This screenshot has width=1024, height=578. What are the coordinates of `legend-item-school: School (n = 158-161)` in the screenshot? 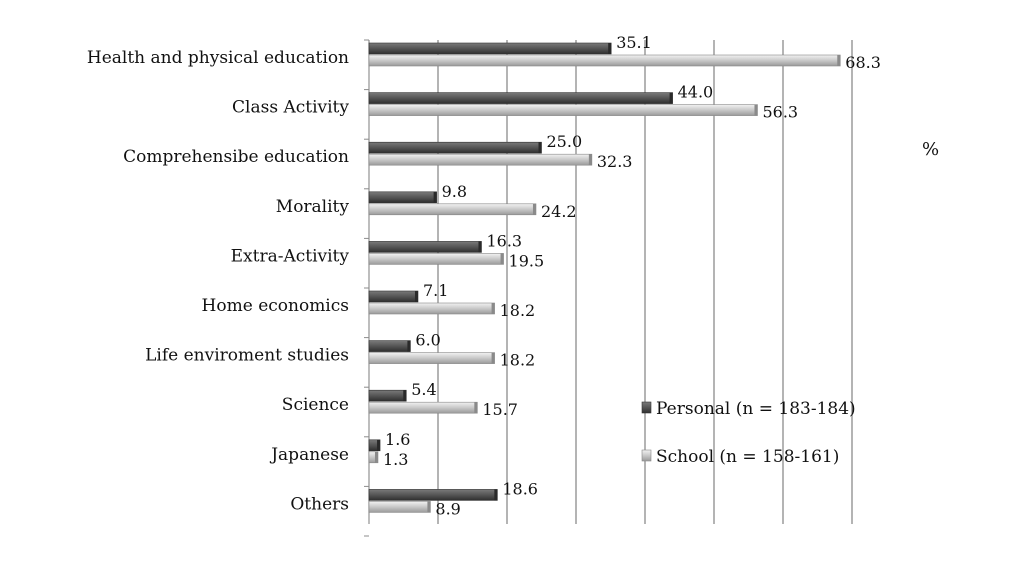 It's located at (740, 457).